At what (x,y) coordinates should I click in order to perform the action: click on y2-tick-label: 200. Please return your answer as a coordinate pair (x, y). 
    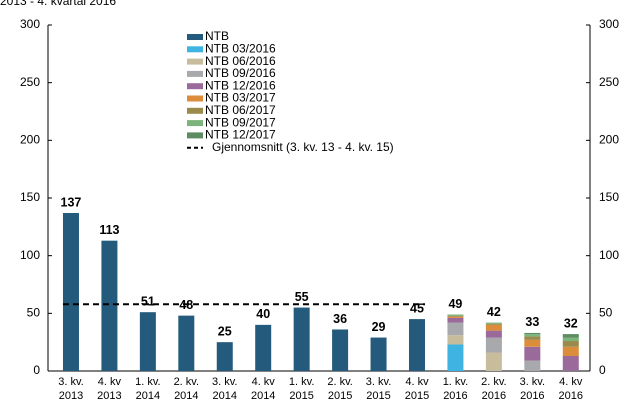
    Looking at the image, I should click on (609, 140).